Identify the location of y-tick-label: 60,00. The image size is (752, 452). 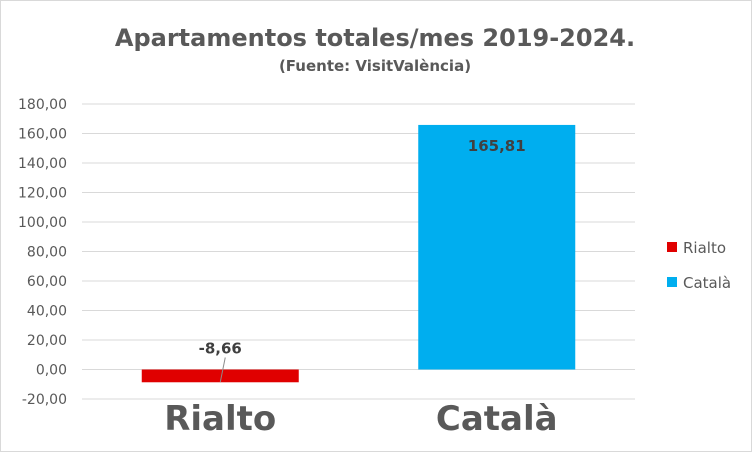
(47, 282).